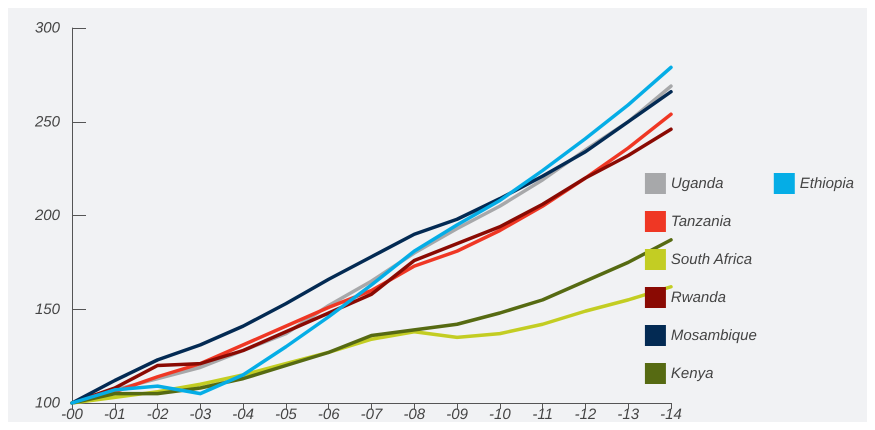 Image resolution: width=875 pixels, height=430 pixels. Describe the element at coordinates (542, 414) in the screenshot. I see `x-tick-label: -11` at that location.